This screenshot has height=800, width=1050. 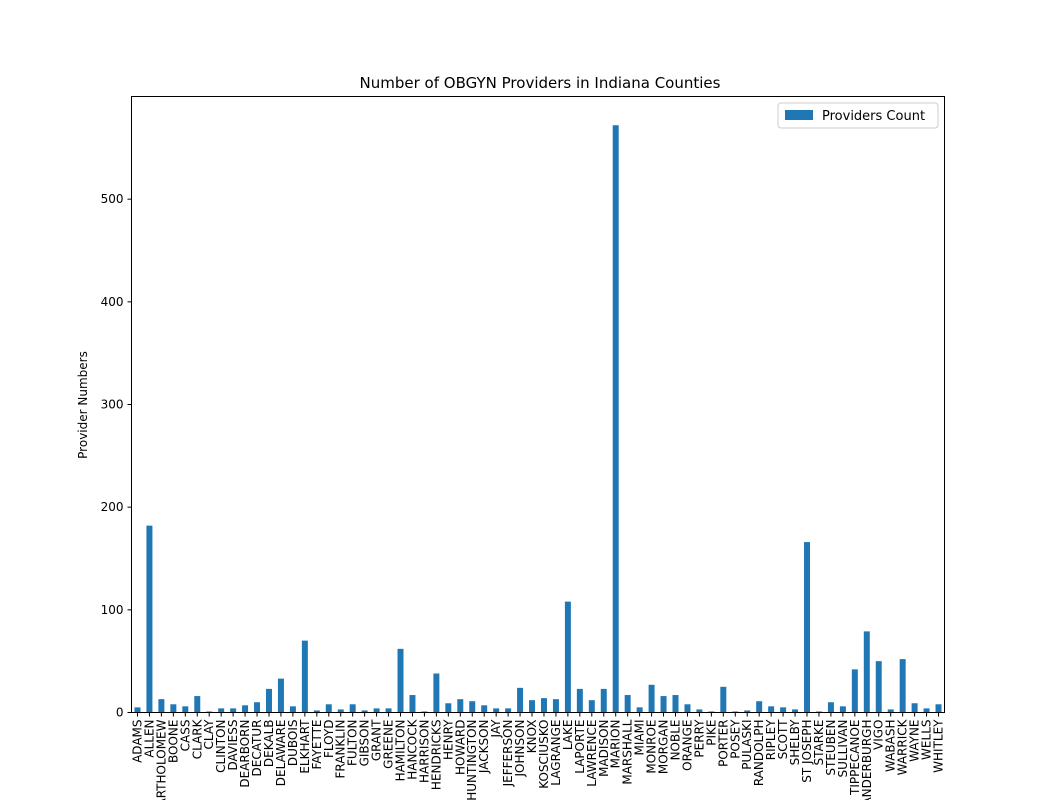 What do you see at coordinates (591, 706) in the screenshot?
I see `bar-lawrence` at bounding box center [591, 706].